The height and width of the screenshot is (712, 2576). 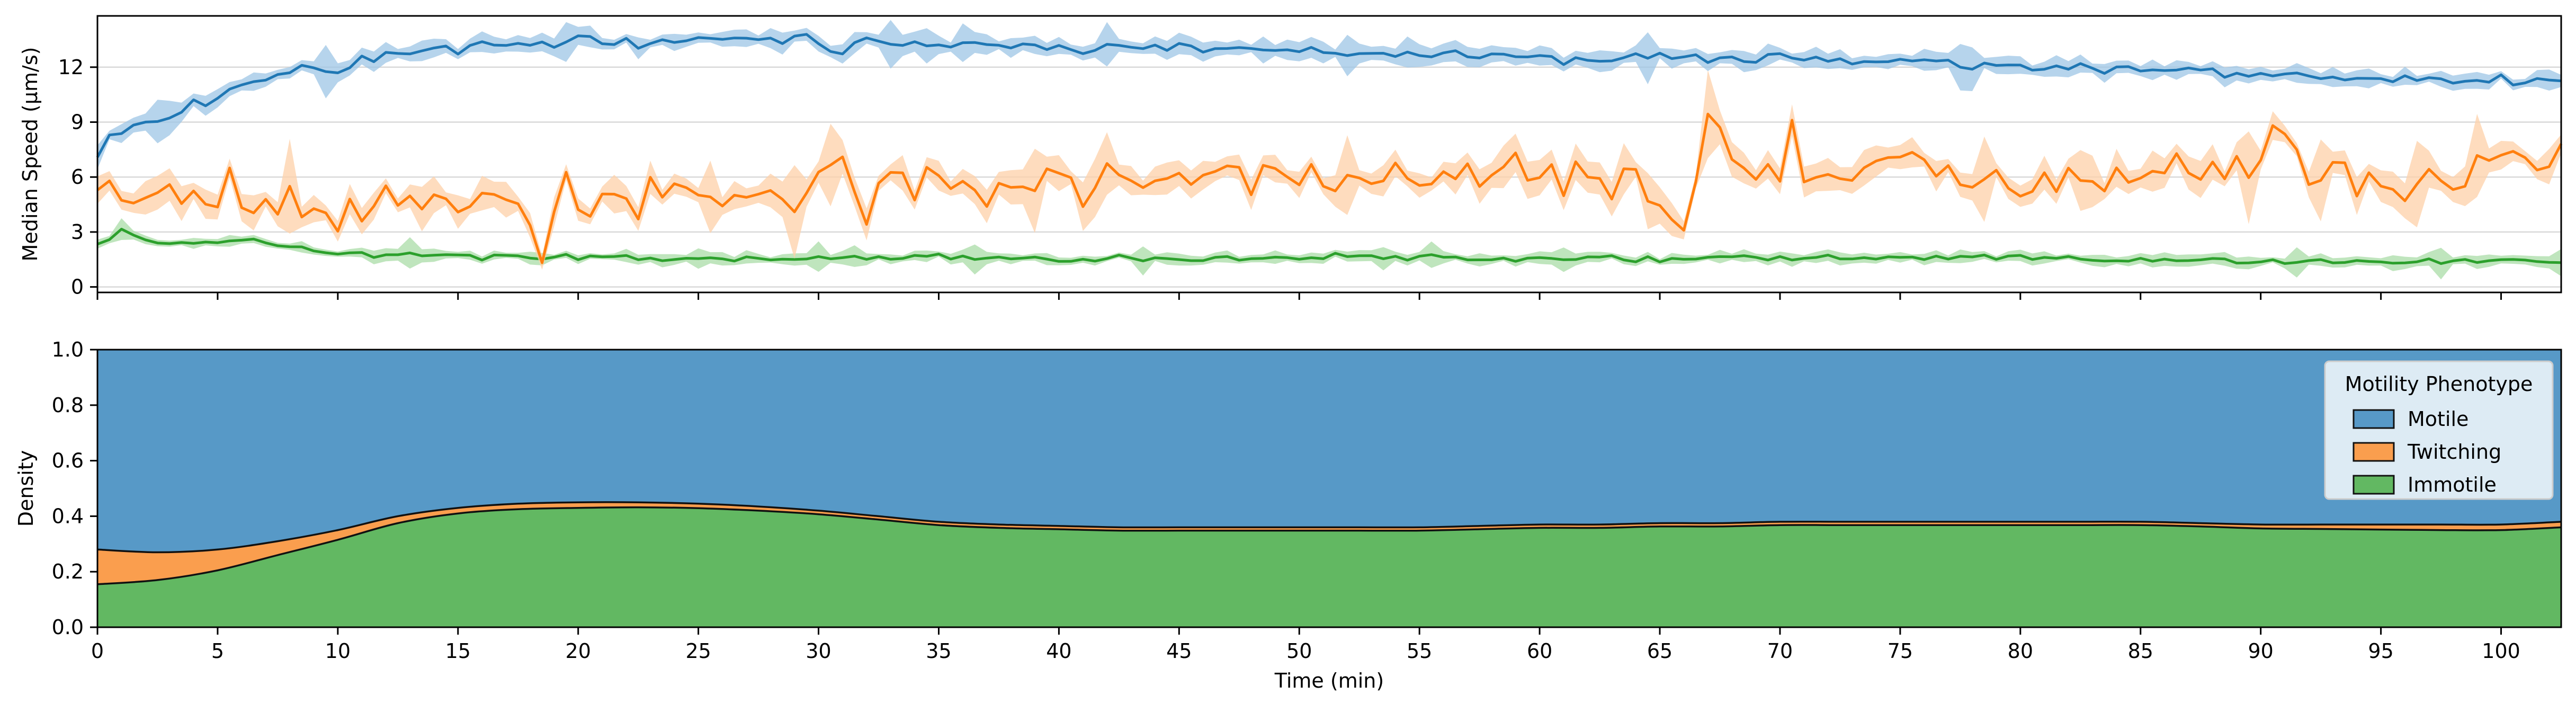 I want to click on legend-label: Motile, so click(x=2438, y=419).